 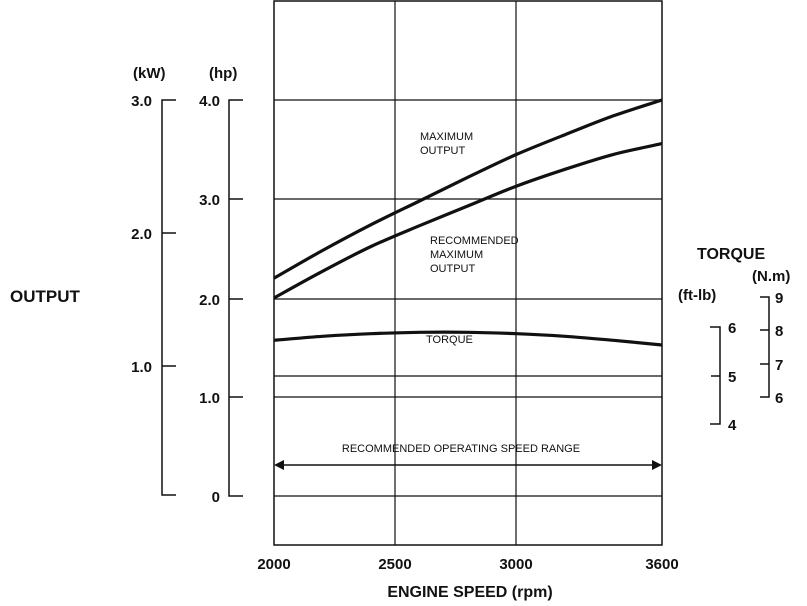 What do you see at coordinates (216, 497) in the screenshot?
I see `hp-tick-label-0: 0` at bounding box center [216, 497].